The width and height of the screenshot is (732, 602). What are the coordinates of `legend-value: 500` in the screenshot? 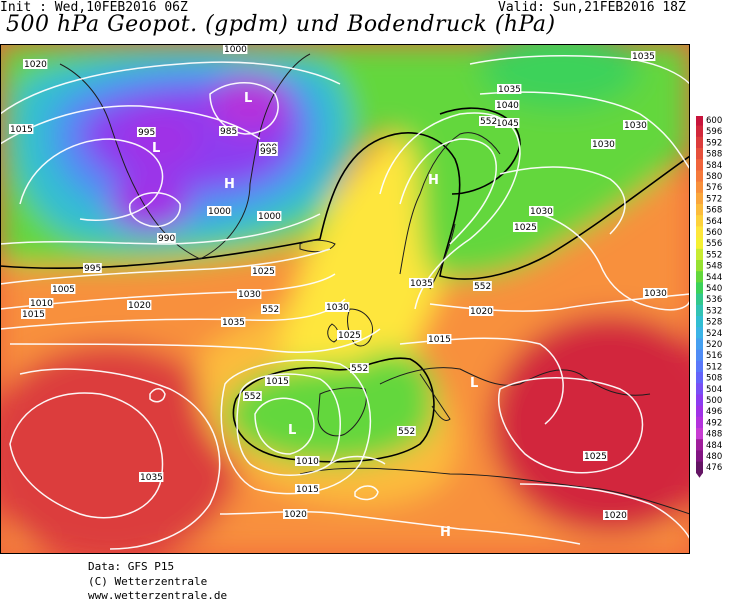 It's located at (714, 401).